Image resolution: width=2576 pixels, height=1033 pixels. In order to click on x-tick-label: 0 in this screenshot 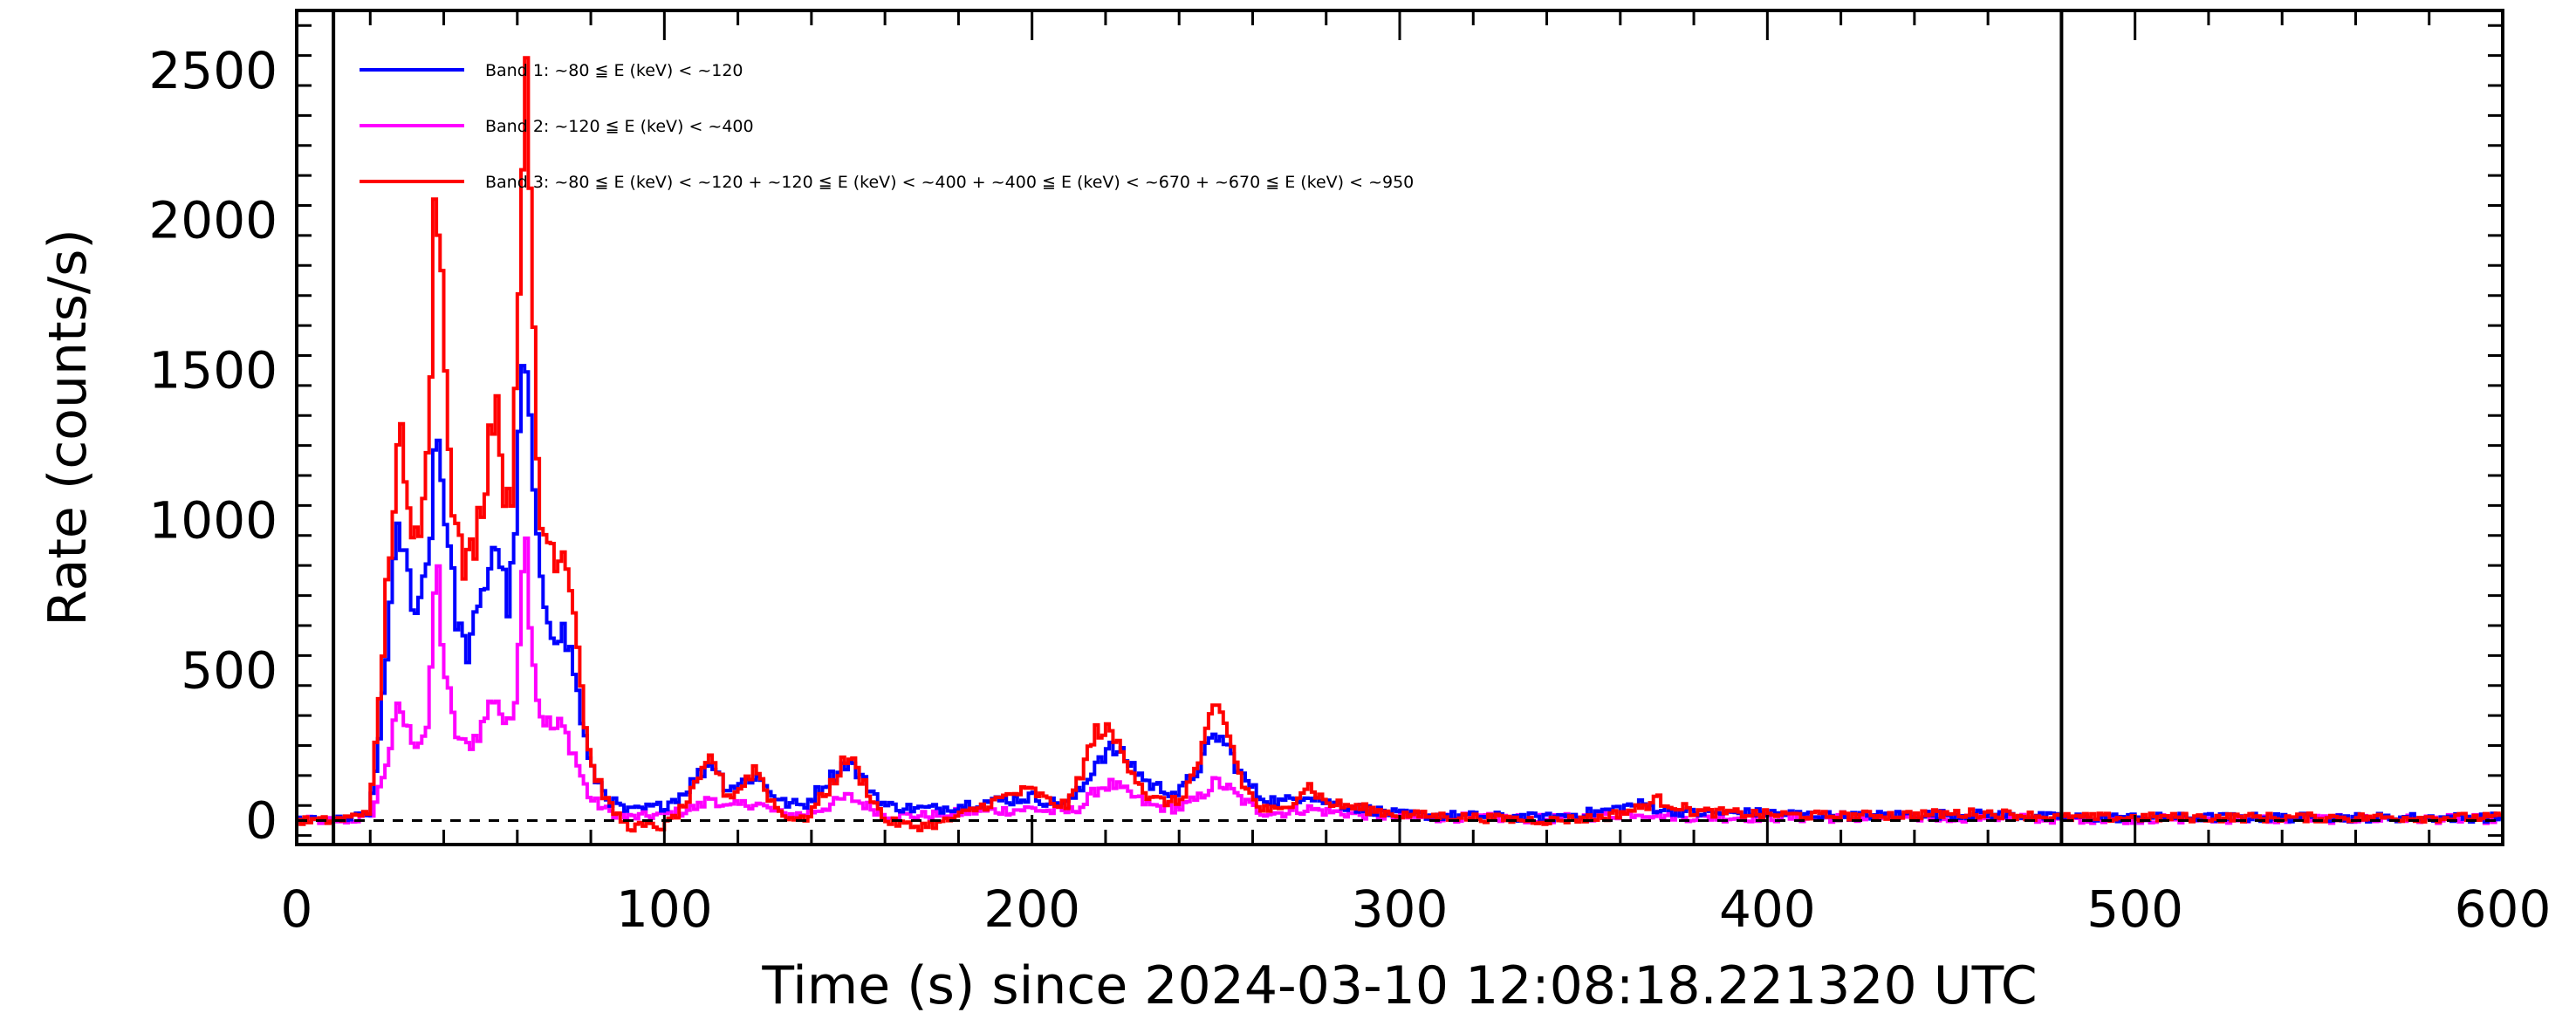, I will do `click(297, 909)`.